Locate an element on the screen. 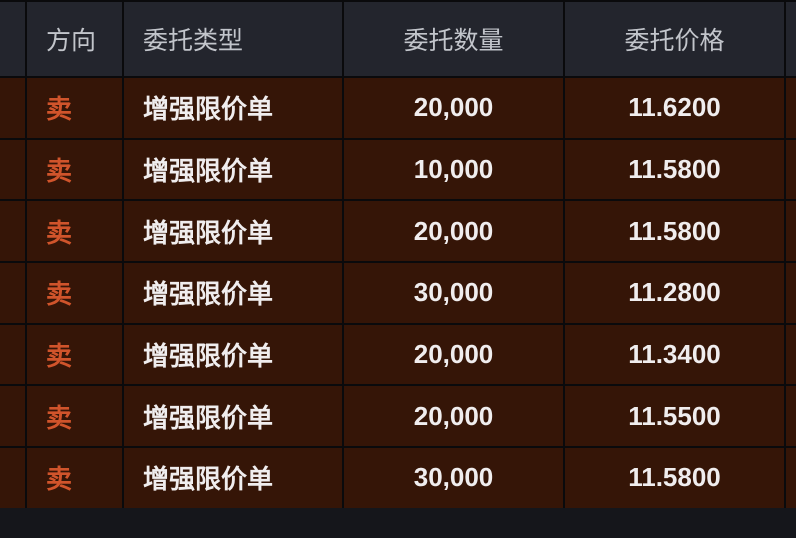 This screenshot has width=796, height=538. header-clipped-left is located at coordinates (12, 39).